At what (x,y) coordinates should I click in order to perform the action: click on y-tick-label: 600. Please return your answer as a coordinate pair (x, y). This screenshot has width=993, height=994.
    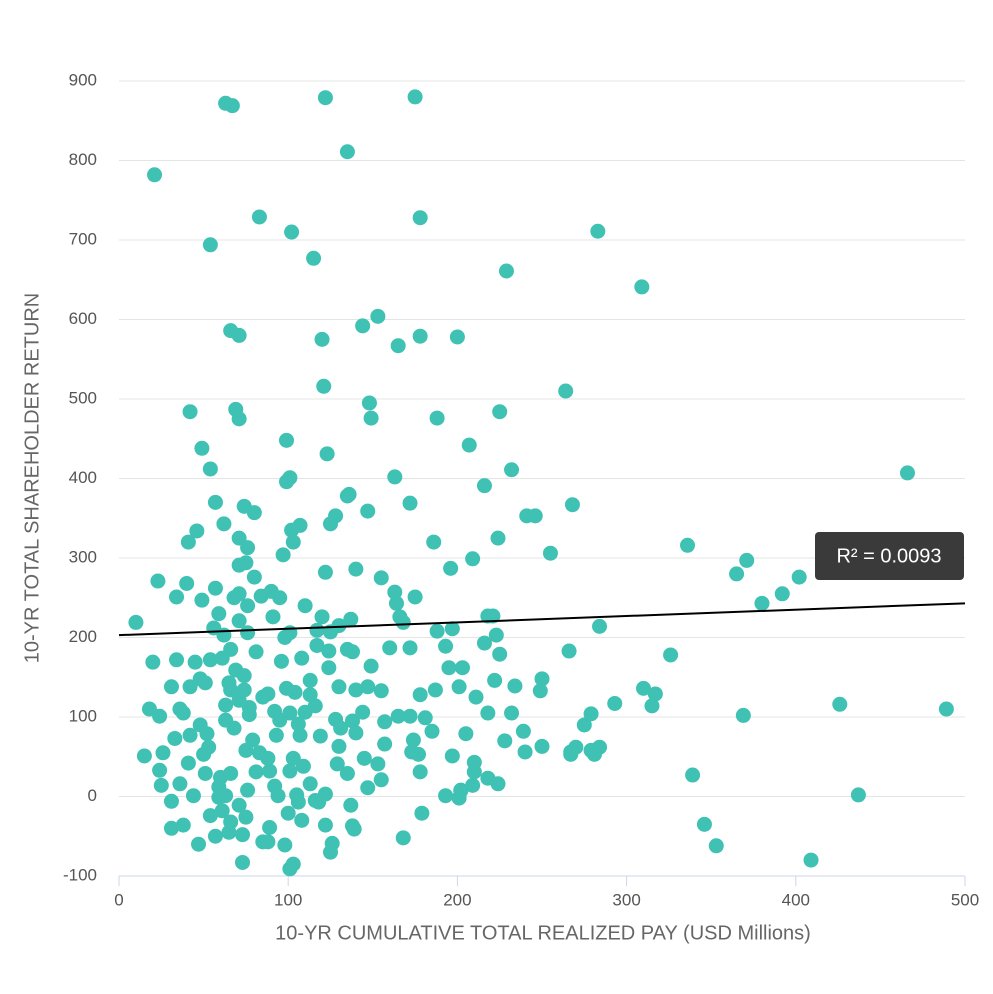
    Looking at the image, I should click on (83, 318).